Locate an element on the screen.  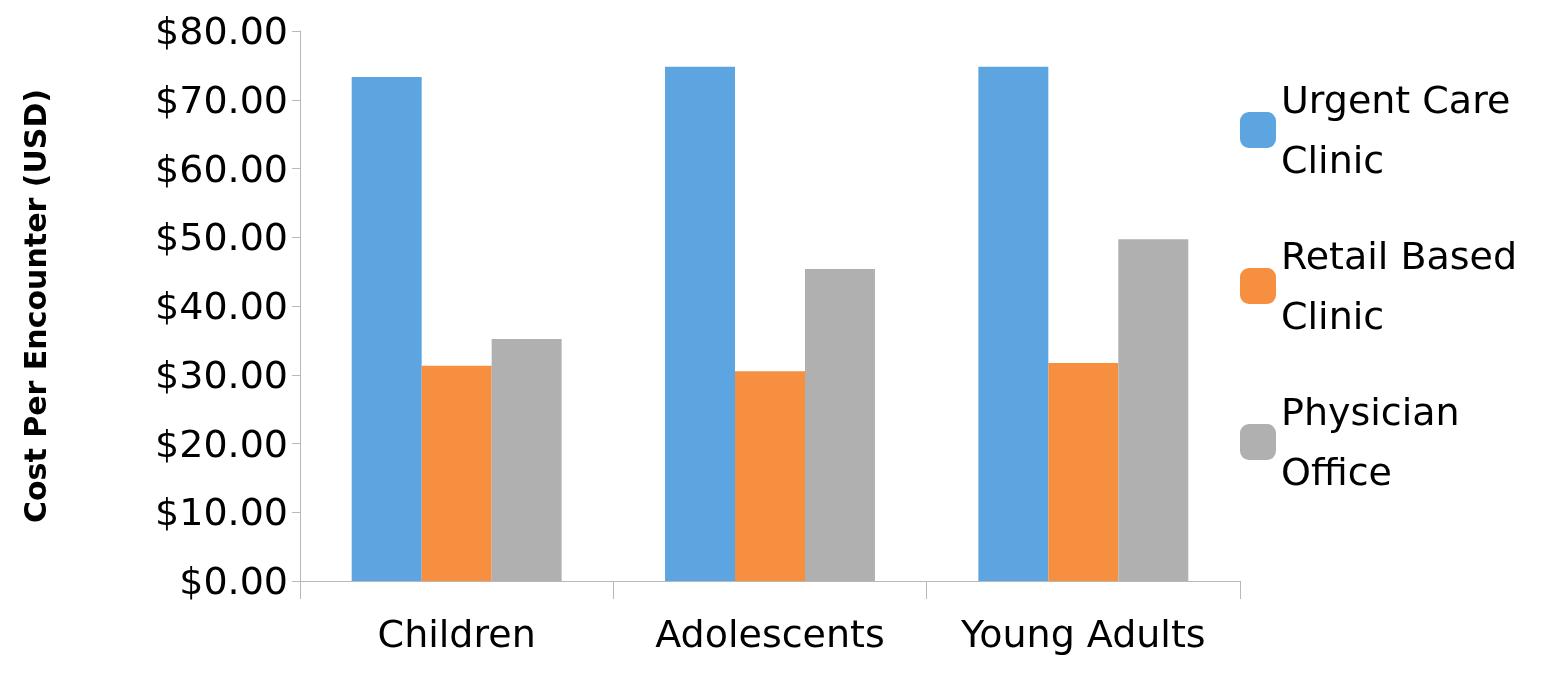
y-tick-label: $40.00 is located at coordinates (221, 306).